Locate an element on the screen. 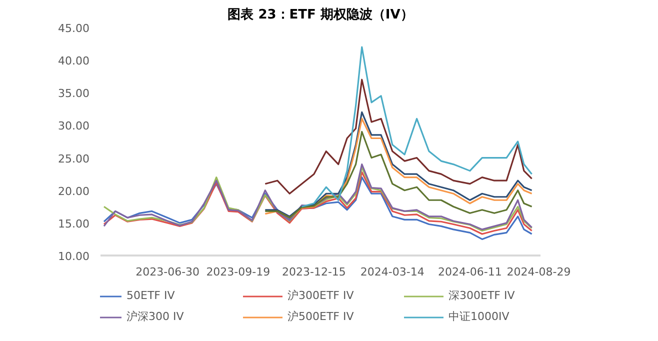 Image resolution: width=658 pixels, height=341 pixels. x-tick-label: 2023-12-15 is located at coordinates (314, 272).